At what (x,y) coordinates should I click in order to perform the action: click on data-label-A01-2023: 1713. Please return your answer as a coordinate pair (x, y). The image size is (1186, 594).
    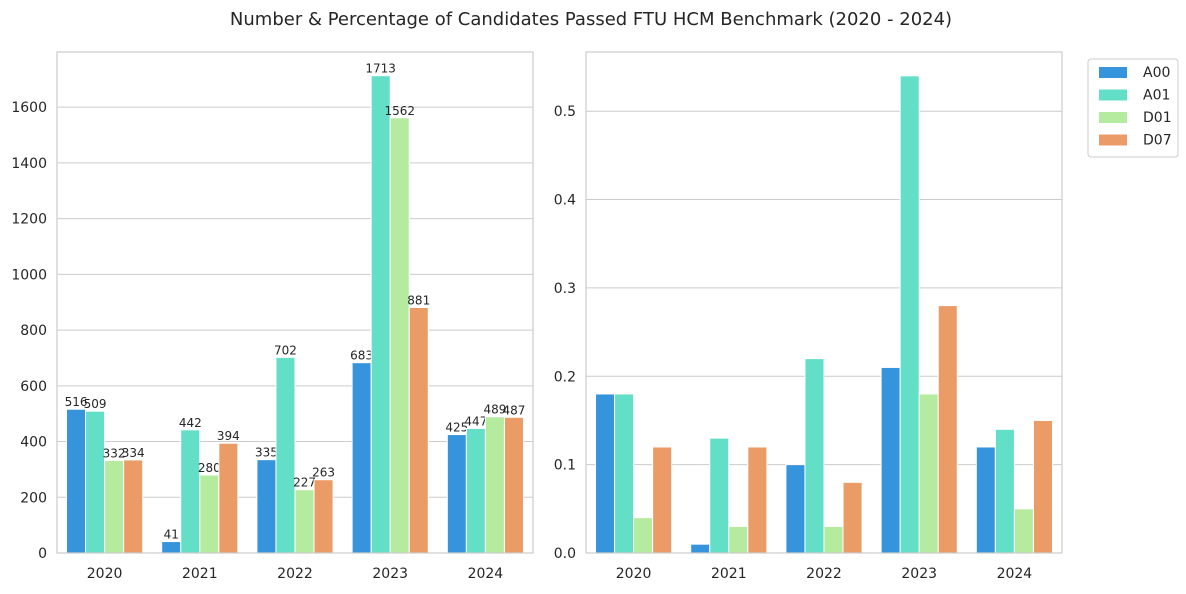
    Looking at the image, I should click on (380, 69).